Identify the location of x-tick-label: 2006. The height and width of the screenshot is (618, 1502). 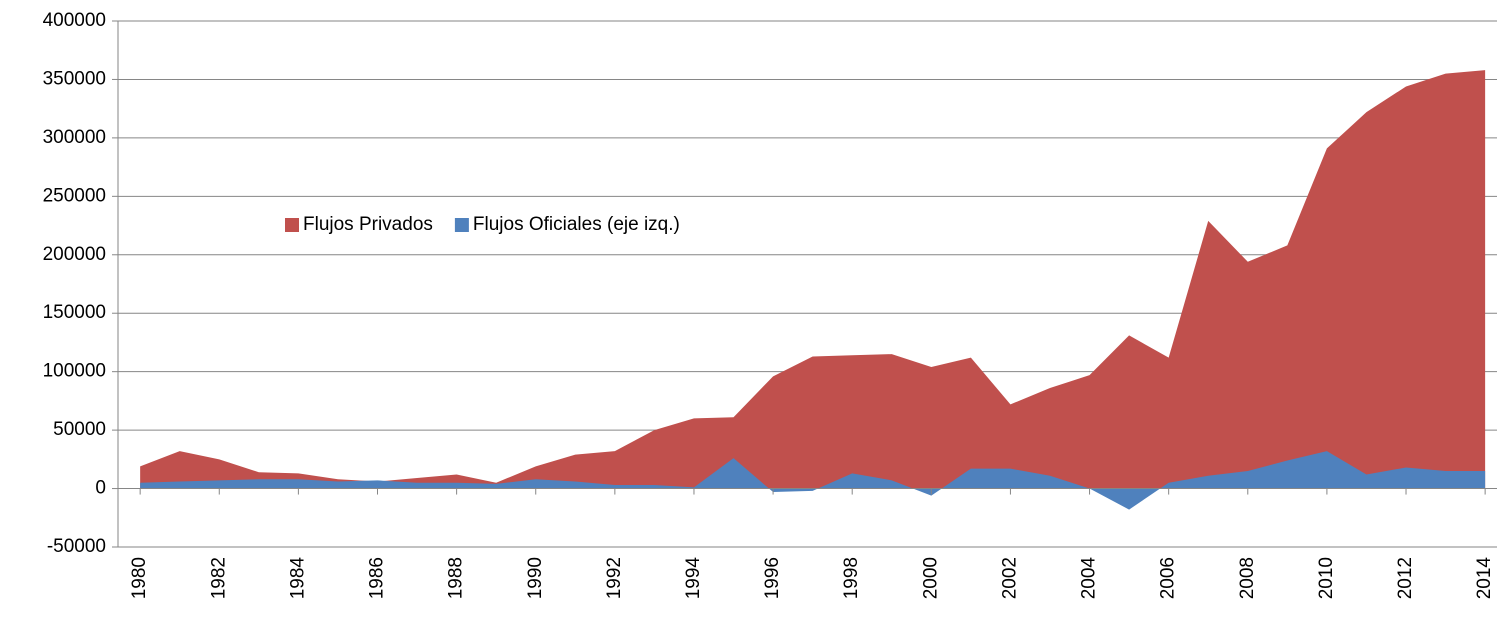
(1168, 578).